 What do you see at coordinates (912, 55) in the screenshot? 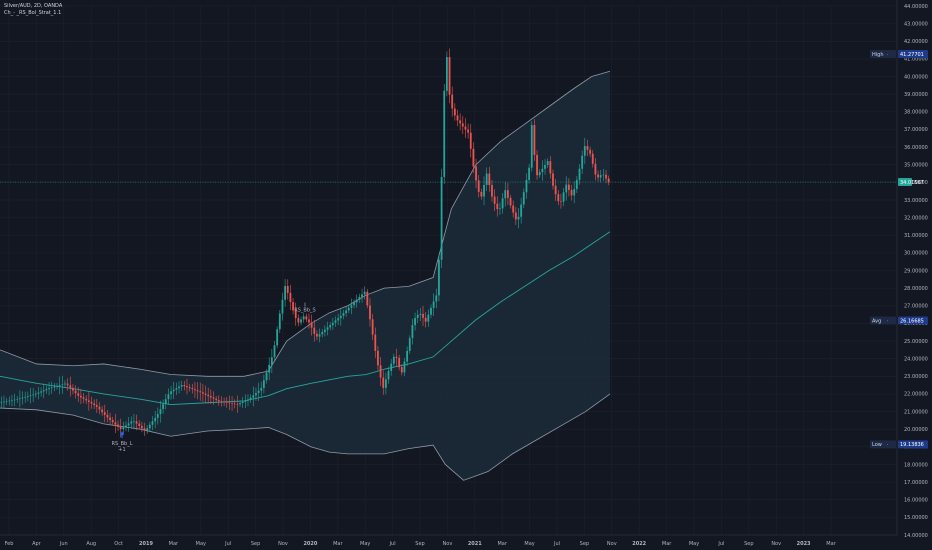
I see `price-label-value: 41.27701` at bounding box center [912, 55].